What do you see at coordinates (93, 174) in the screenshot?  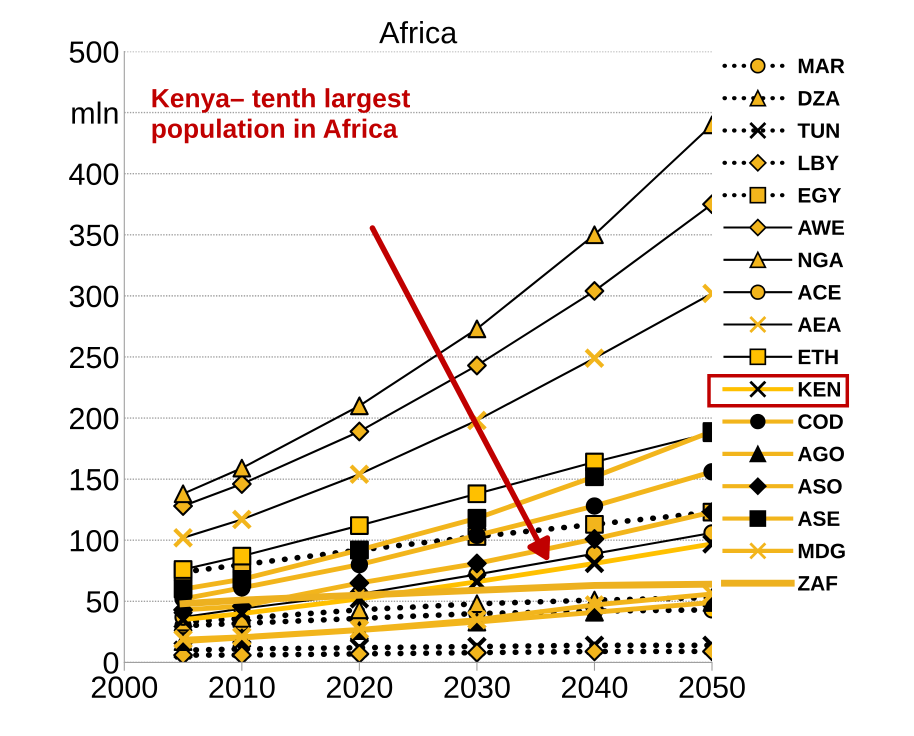 I see `y-tick-label: 400` at bounding box center [93, 174].